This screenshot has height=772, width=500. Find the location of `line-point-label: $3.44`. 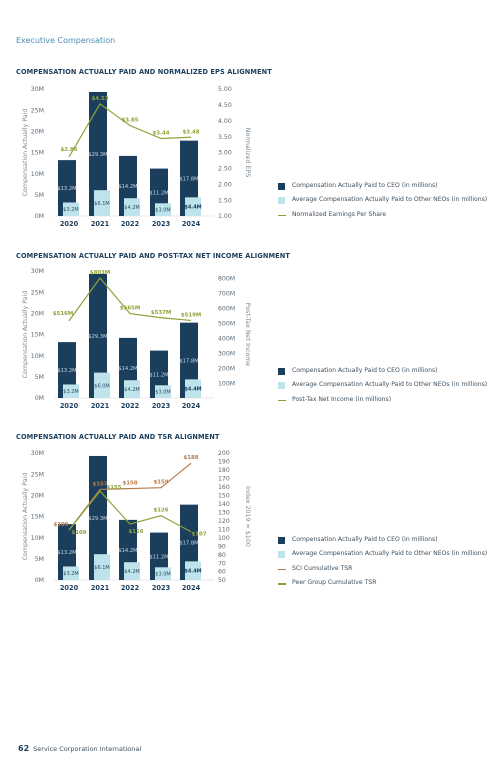

line-point-label: $3.44 is located at coordinates (160, 134).